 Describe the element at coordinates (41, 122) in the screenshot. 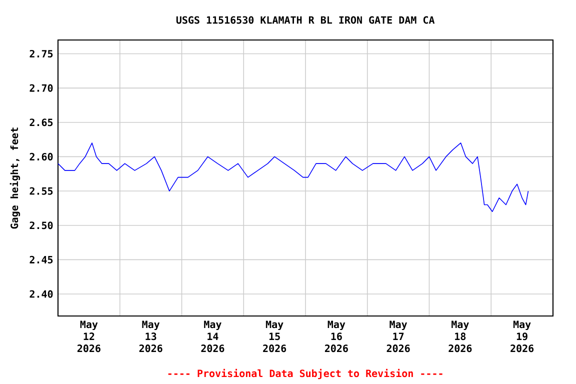

I see `y-tick-label: 2.65` at that location.